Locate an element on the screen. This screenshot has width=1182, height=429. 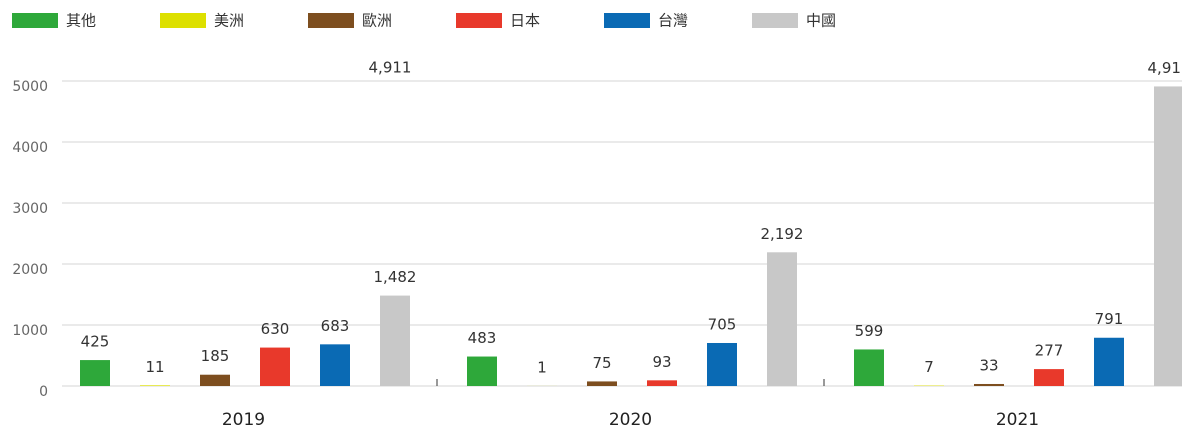
legend-label: 其他 is located at coordinates (81, 21).